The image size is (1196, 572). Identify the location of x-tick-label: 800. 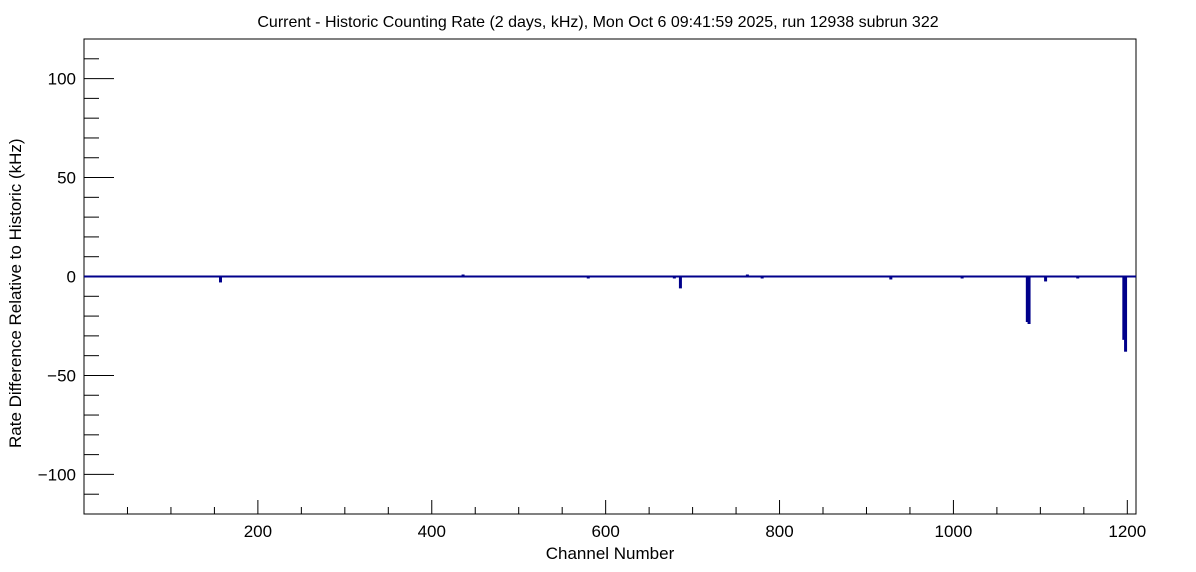
(779, 531).